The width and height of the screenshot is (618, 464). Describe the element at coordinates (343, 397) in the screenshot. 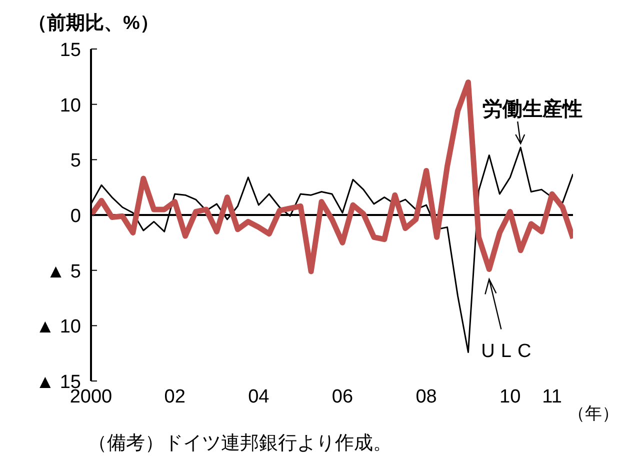

I see `x-tick-label: 06` at that location.